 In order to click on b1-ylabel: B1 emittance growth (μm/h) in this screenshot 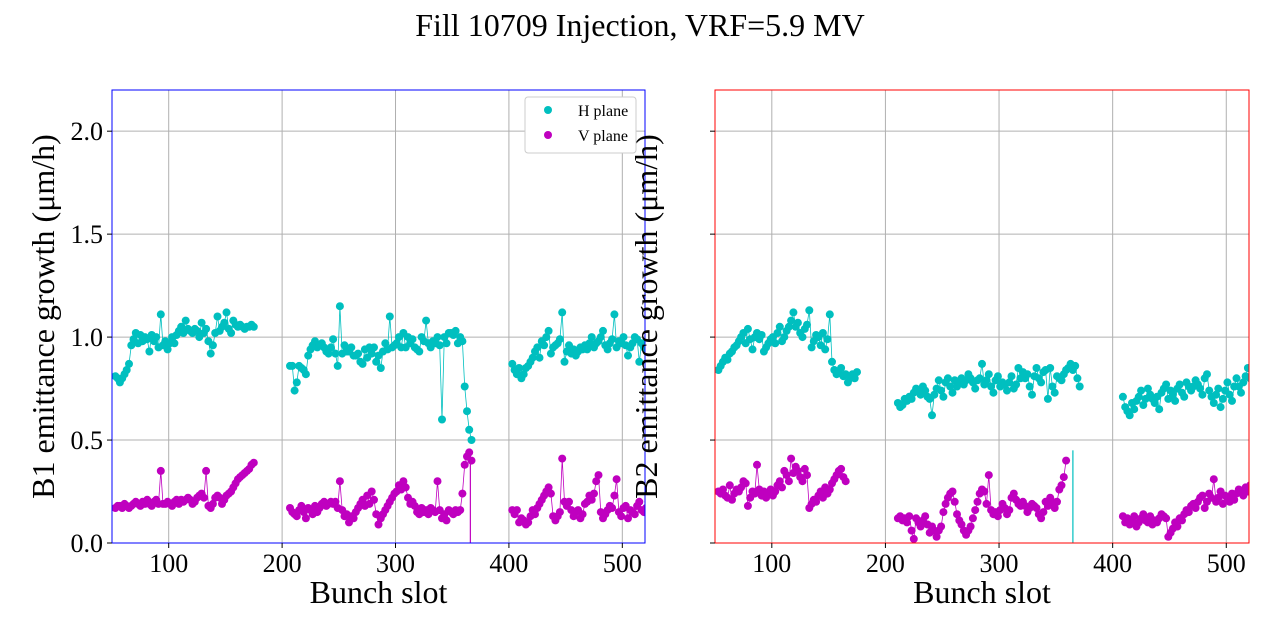, I will do `click(43, 316)`.